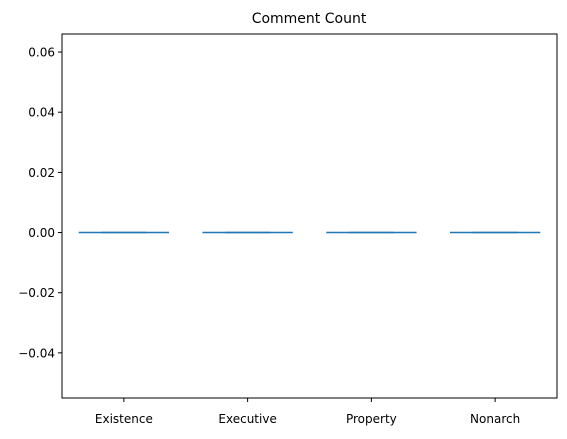 The image size is (567, 439). Describe the element at coordinates (36, 353) in the screenshot. I see `y-tick-label: −0.04` at that location.